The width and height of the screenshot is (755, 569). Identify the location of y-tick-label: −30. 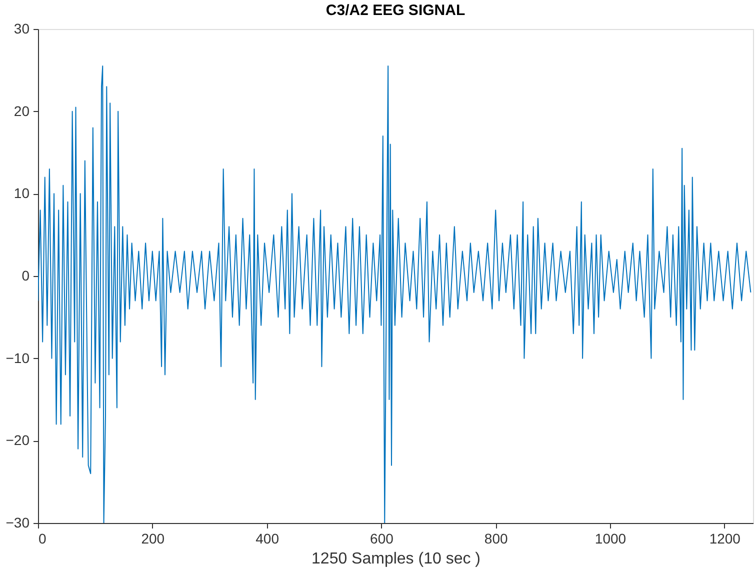
(18, 522).